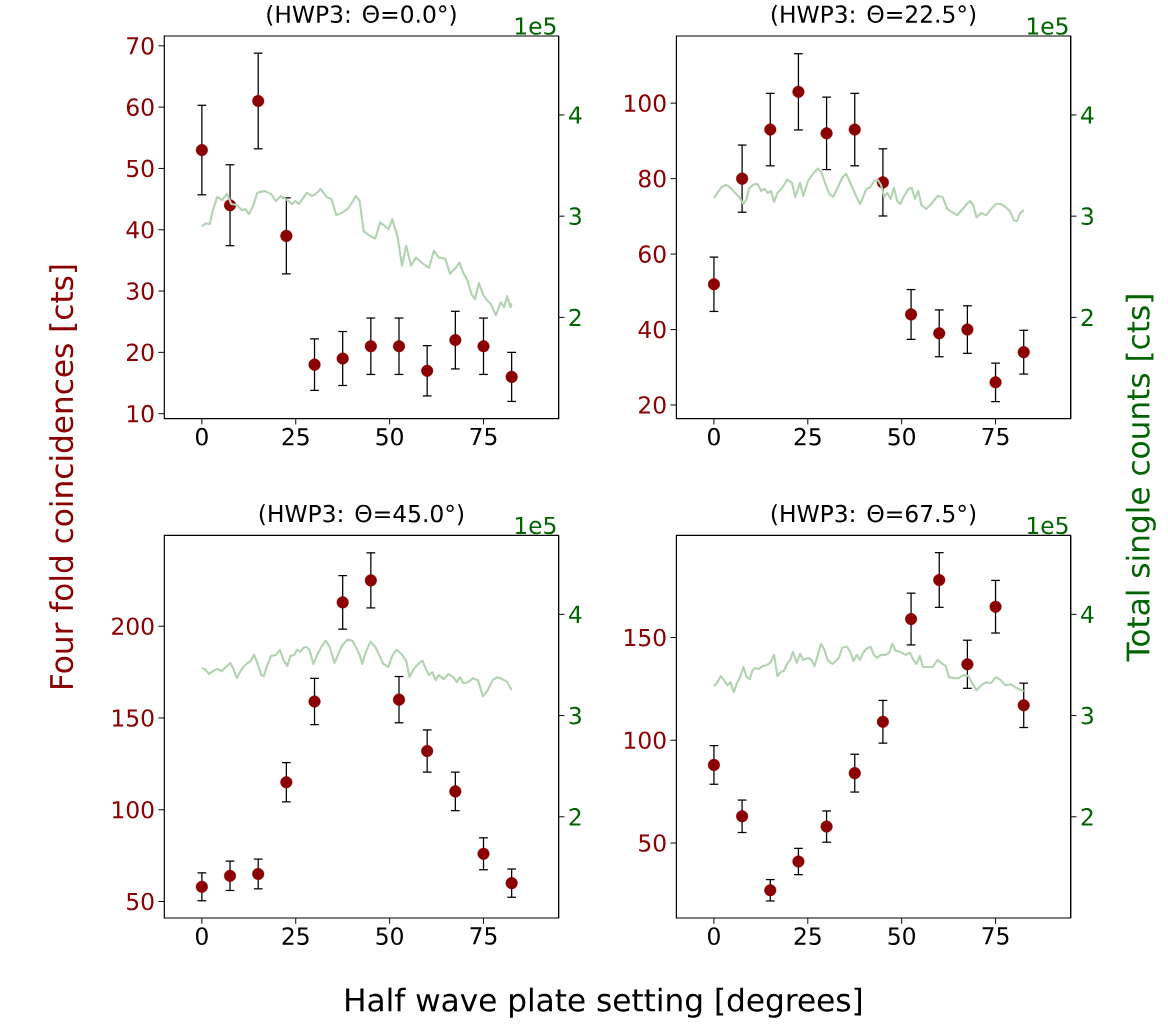 Image resolution: width=1168 pixels, height=1029 pixels. Describe the element at coordinates (603, 1002) in the screenshot. I see `x-axis-title: Half wave plate setting [degrees]` at that location.